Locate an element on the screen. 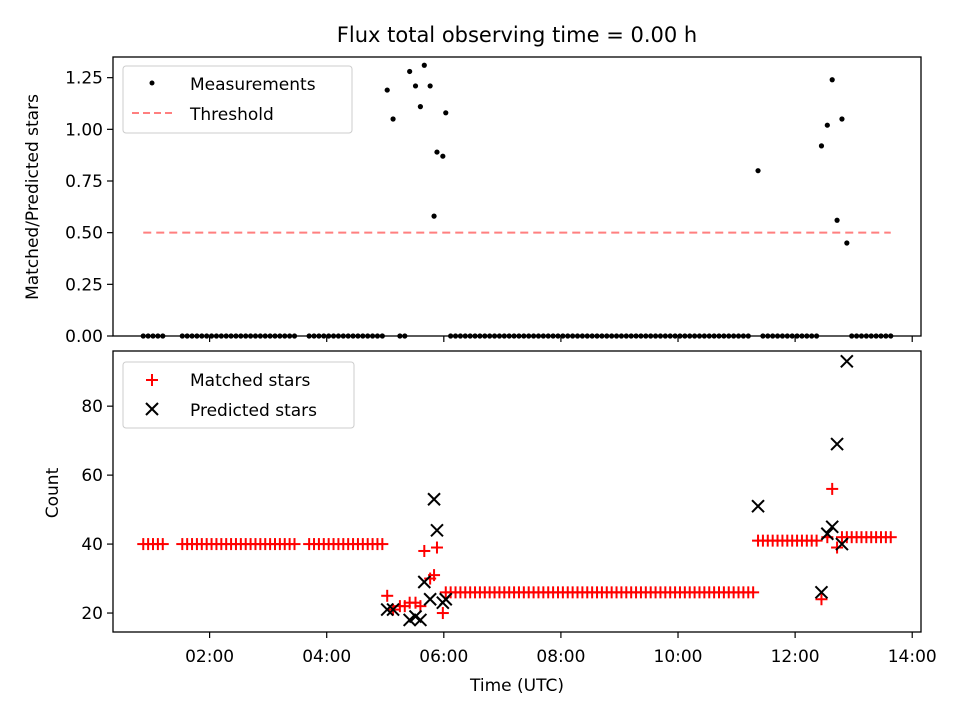 Image resolution: width=960 pixels, height=720 pixels. x-tick-label: 14:00 is located at coordinates (912, 657).